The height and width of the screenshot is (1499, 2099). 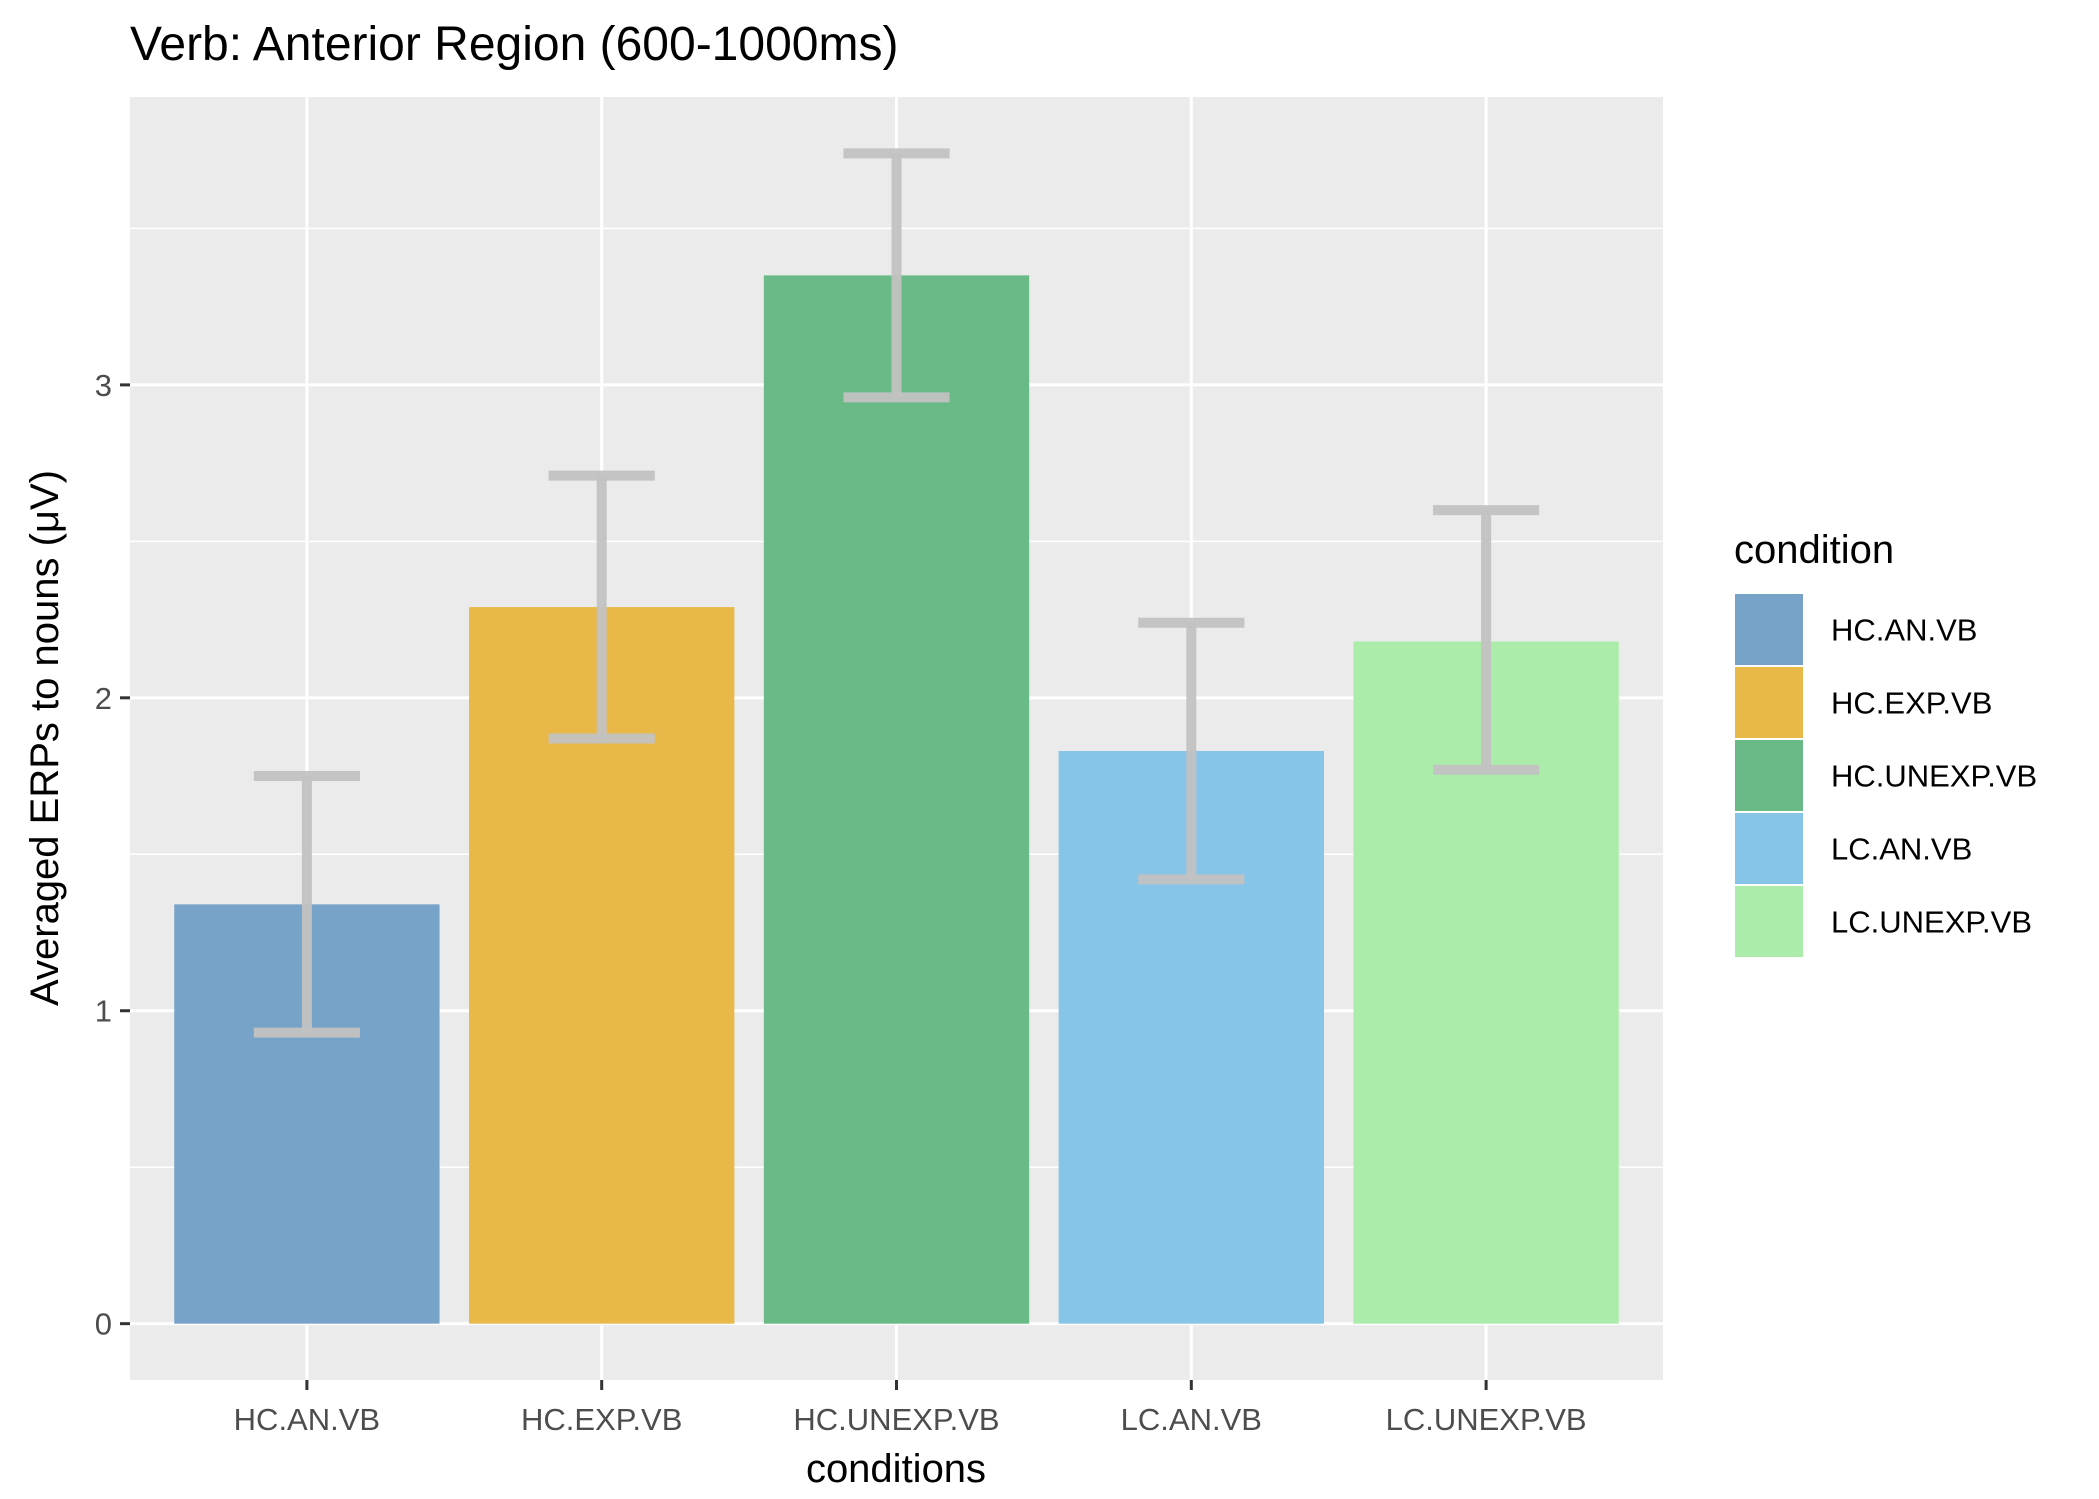 What do you see at coordinates (1931, 922) in the screenshot?
I see `legend-label: LC.UNEXP.VB` at bounding box center [1931, 922].